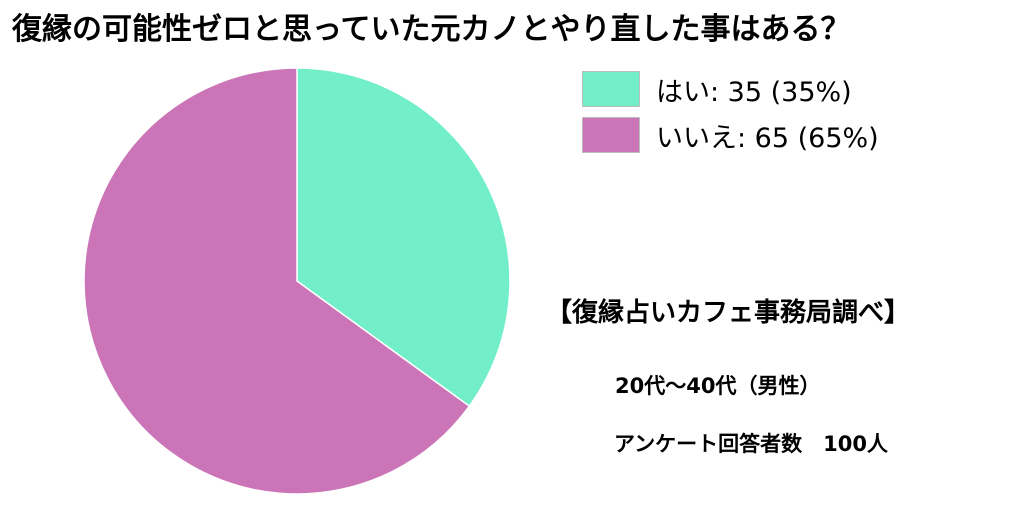  Describe the element at coordinates (431, 29) in the screenshot. I see `chart-title: 復縁の可能性ゼロと思っていた元カノとやり直した事はある？` at that location.